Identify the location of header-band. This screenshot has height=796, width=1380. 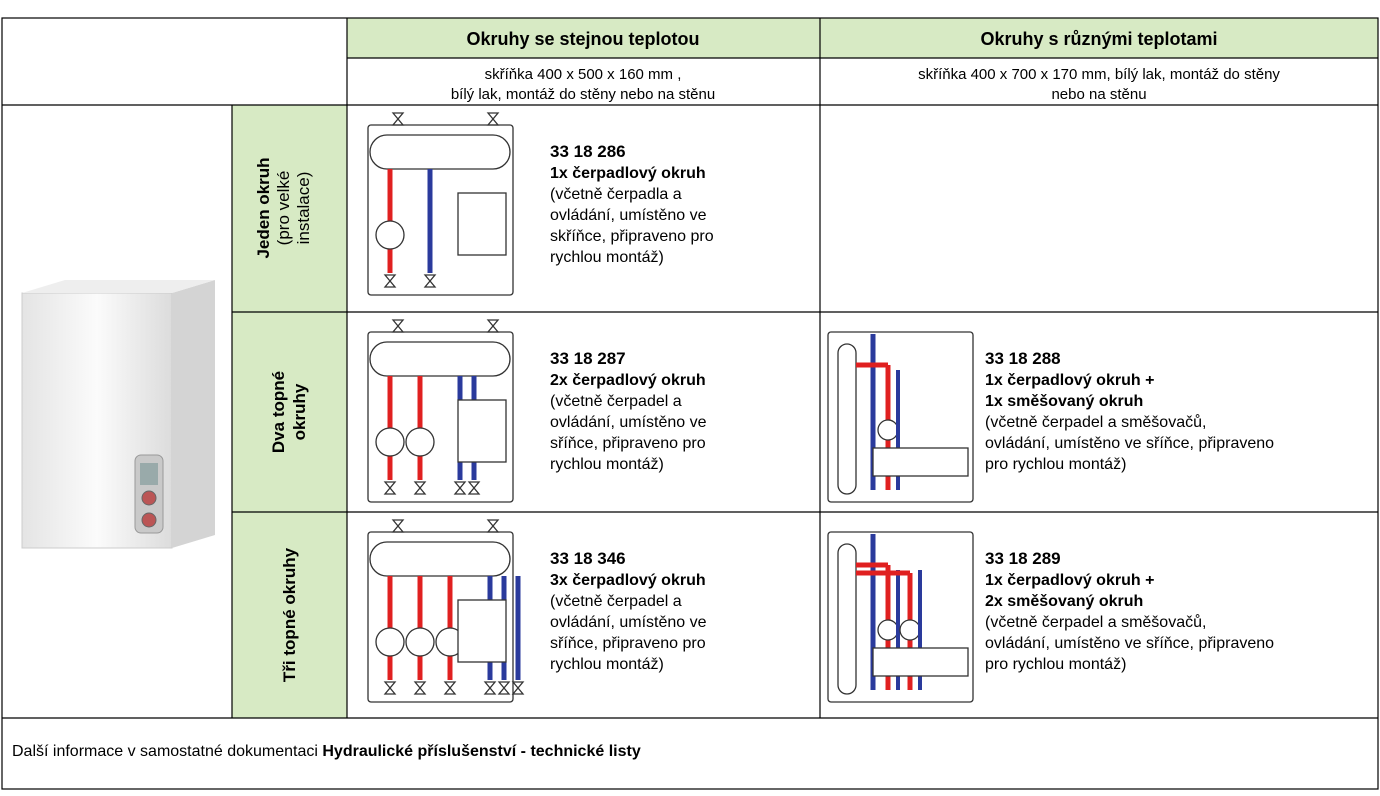
(862, 38).